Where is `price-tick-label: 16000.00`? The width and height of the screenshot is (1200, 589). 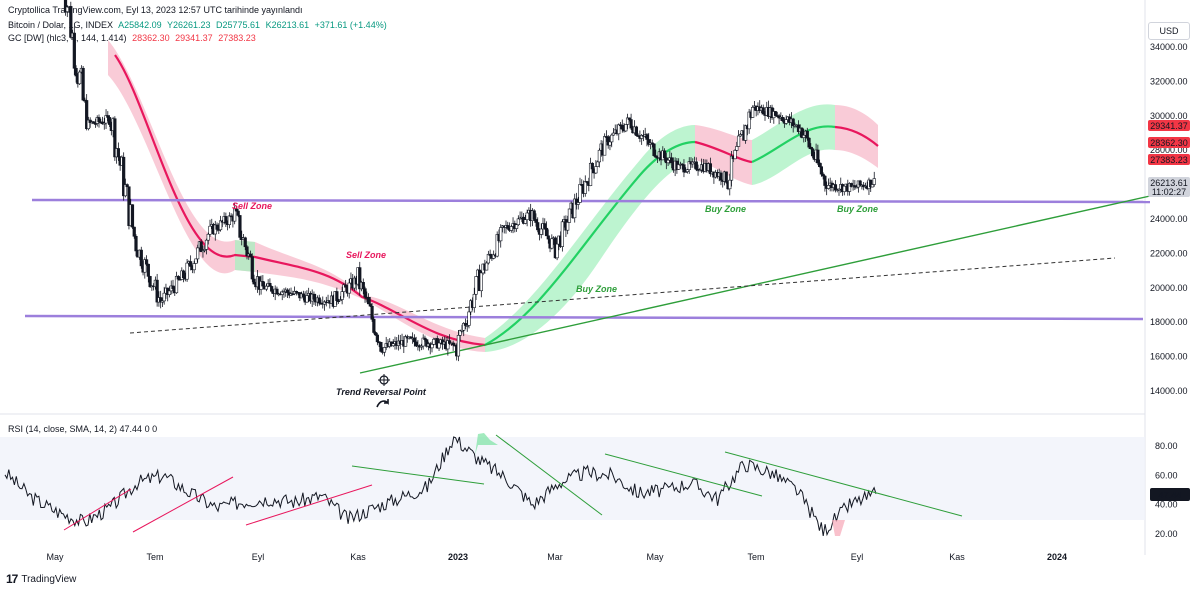
price-tick-label: 16000.00 is located at coordinates (1169, 357).